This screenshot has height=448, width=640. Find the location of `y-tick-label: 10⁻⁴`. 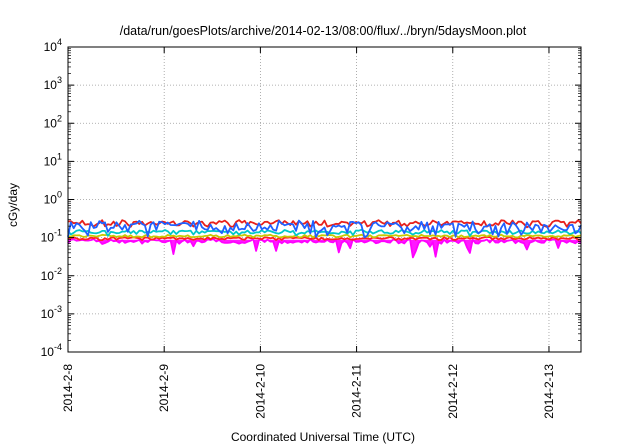

y-tick-label: 10⁻⁴ is located at coordinates (51, 350).